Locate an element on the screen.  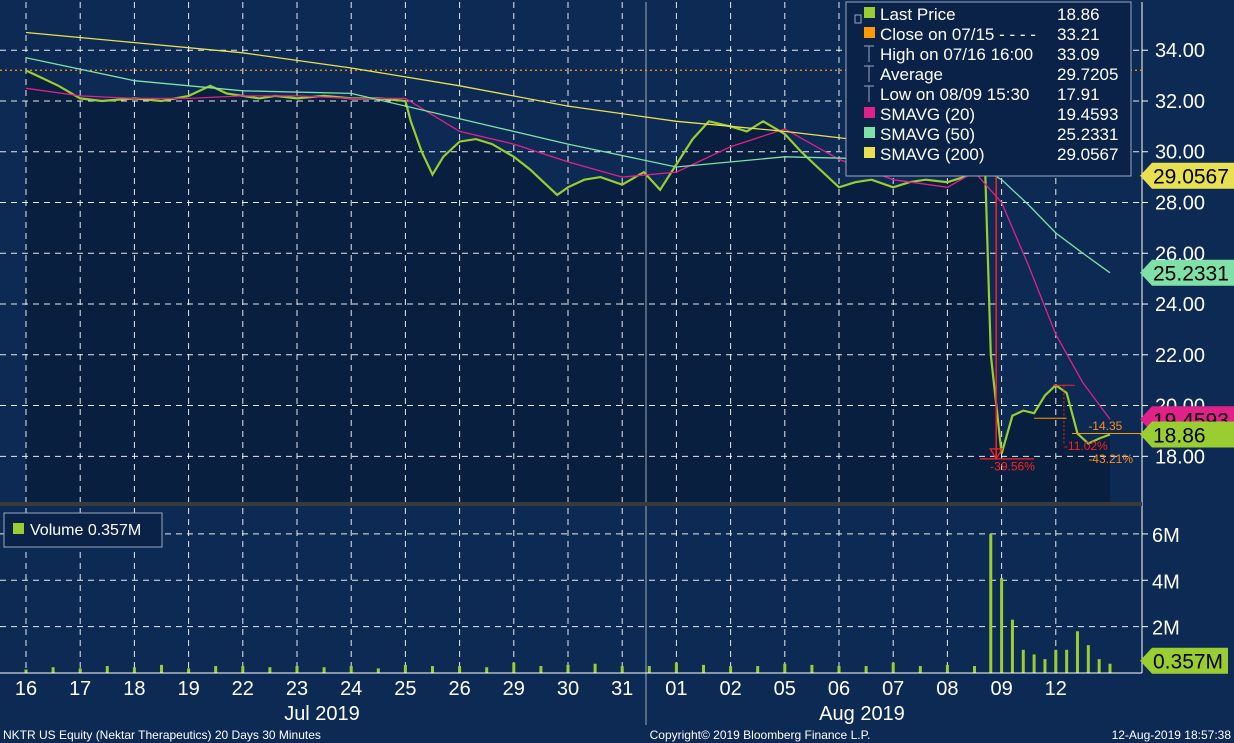
volume-legend-swatch is located at coordinates (18, 528).